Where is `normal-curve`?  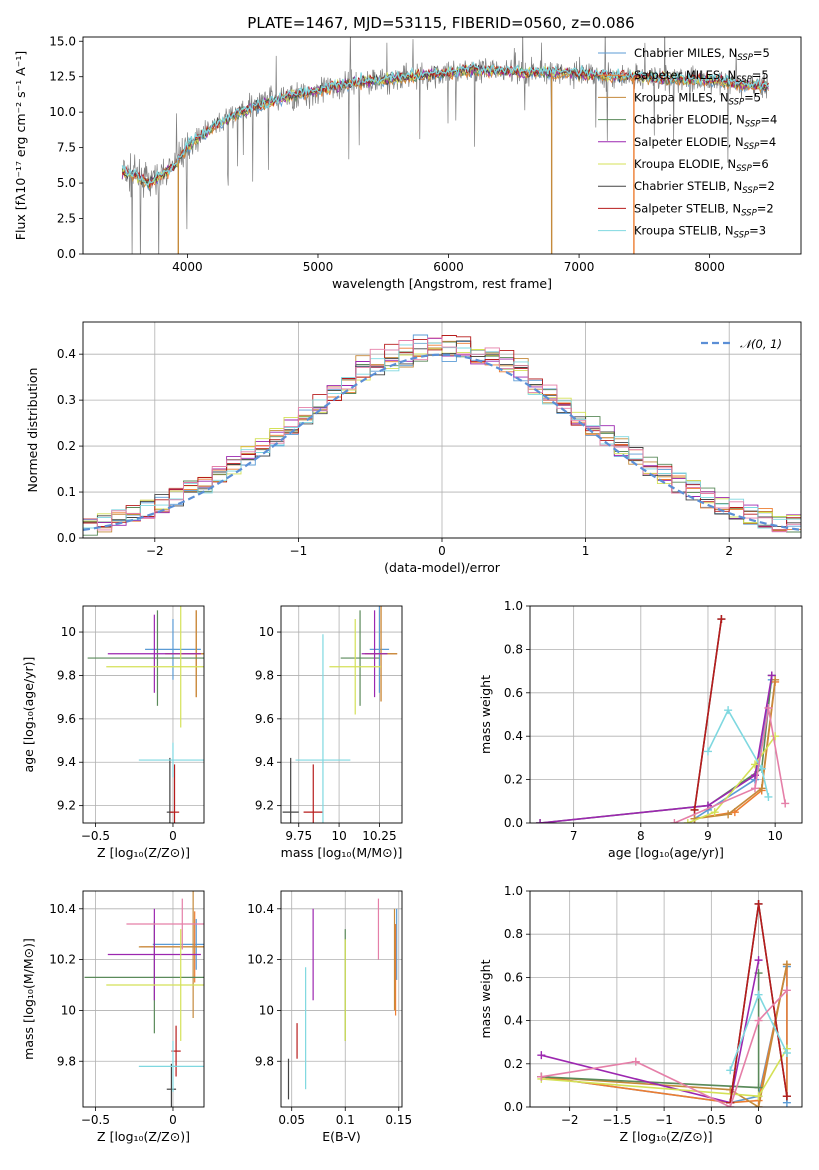
normal-curve is located at coordinates (442, 442).